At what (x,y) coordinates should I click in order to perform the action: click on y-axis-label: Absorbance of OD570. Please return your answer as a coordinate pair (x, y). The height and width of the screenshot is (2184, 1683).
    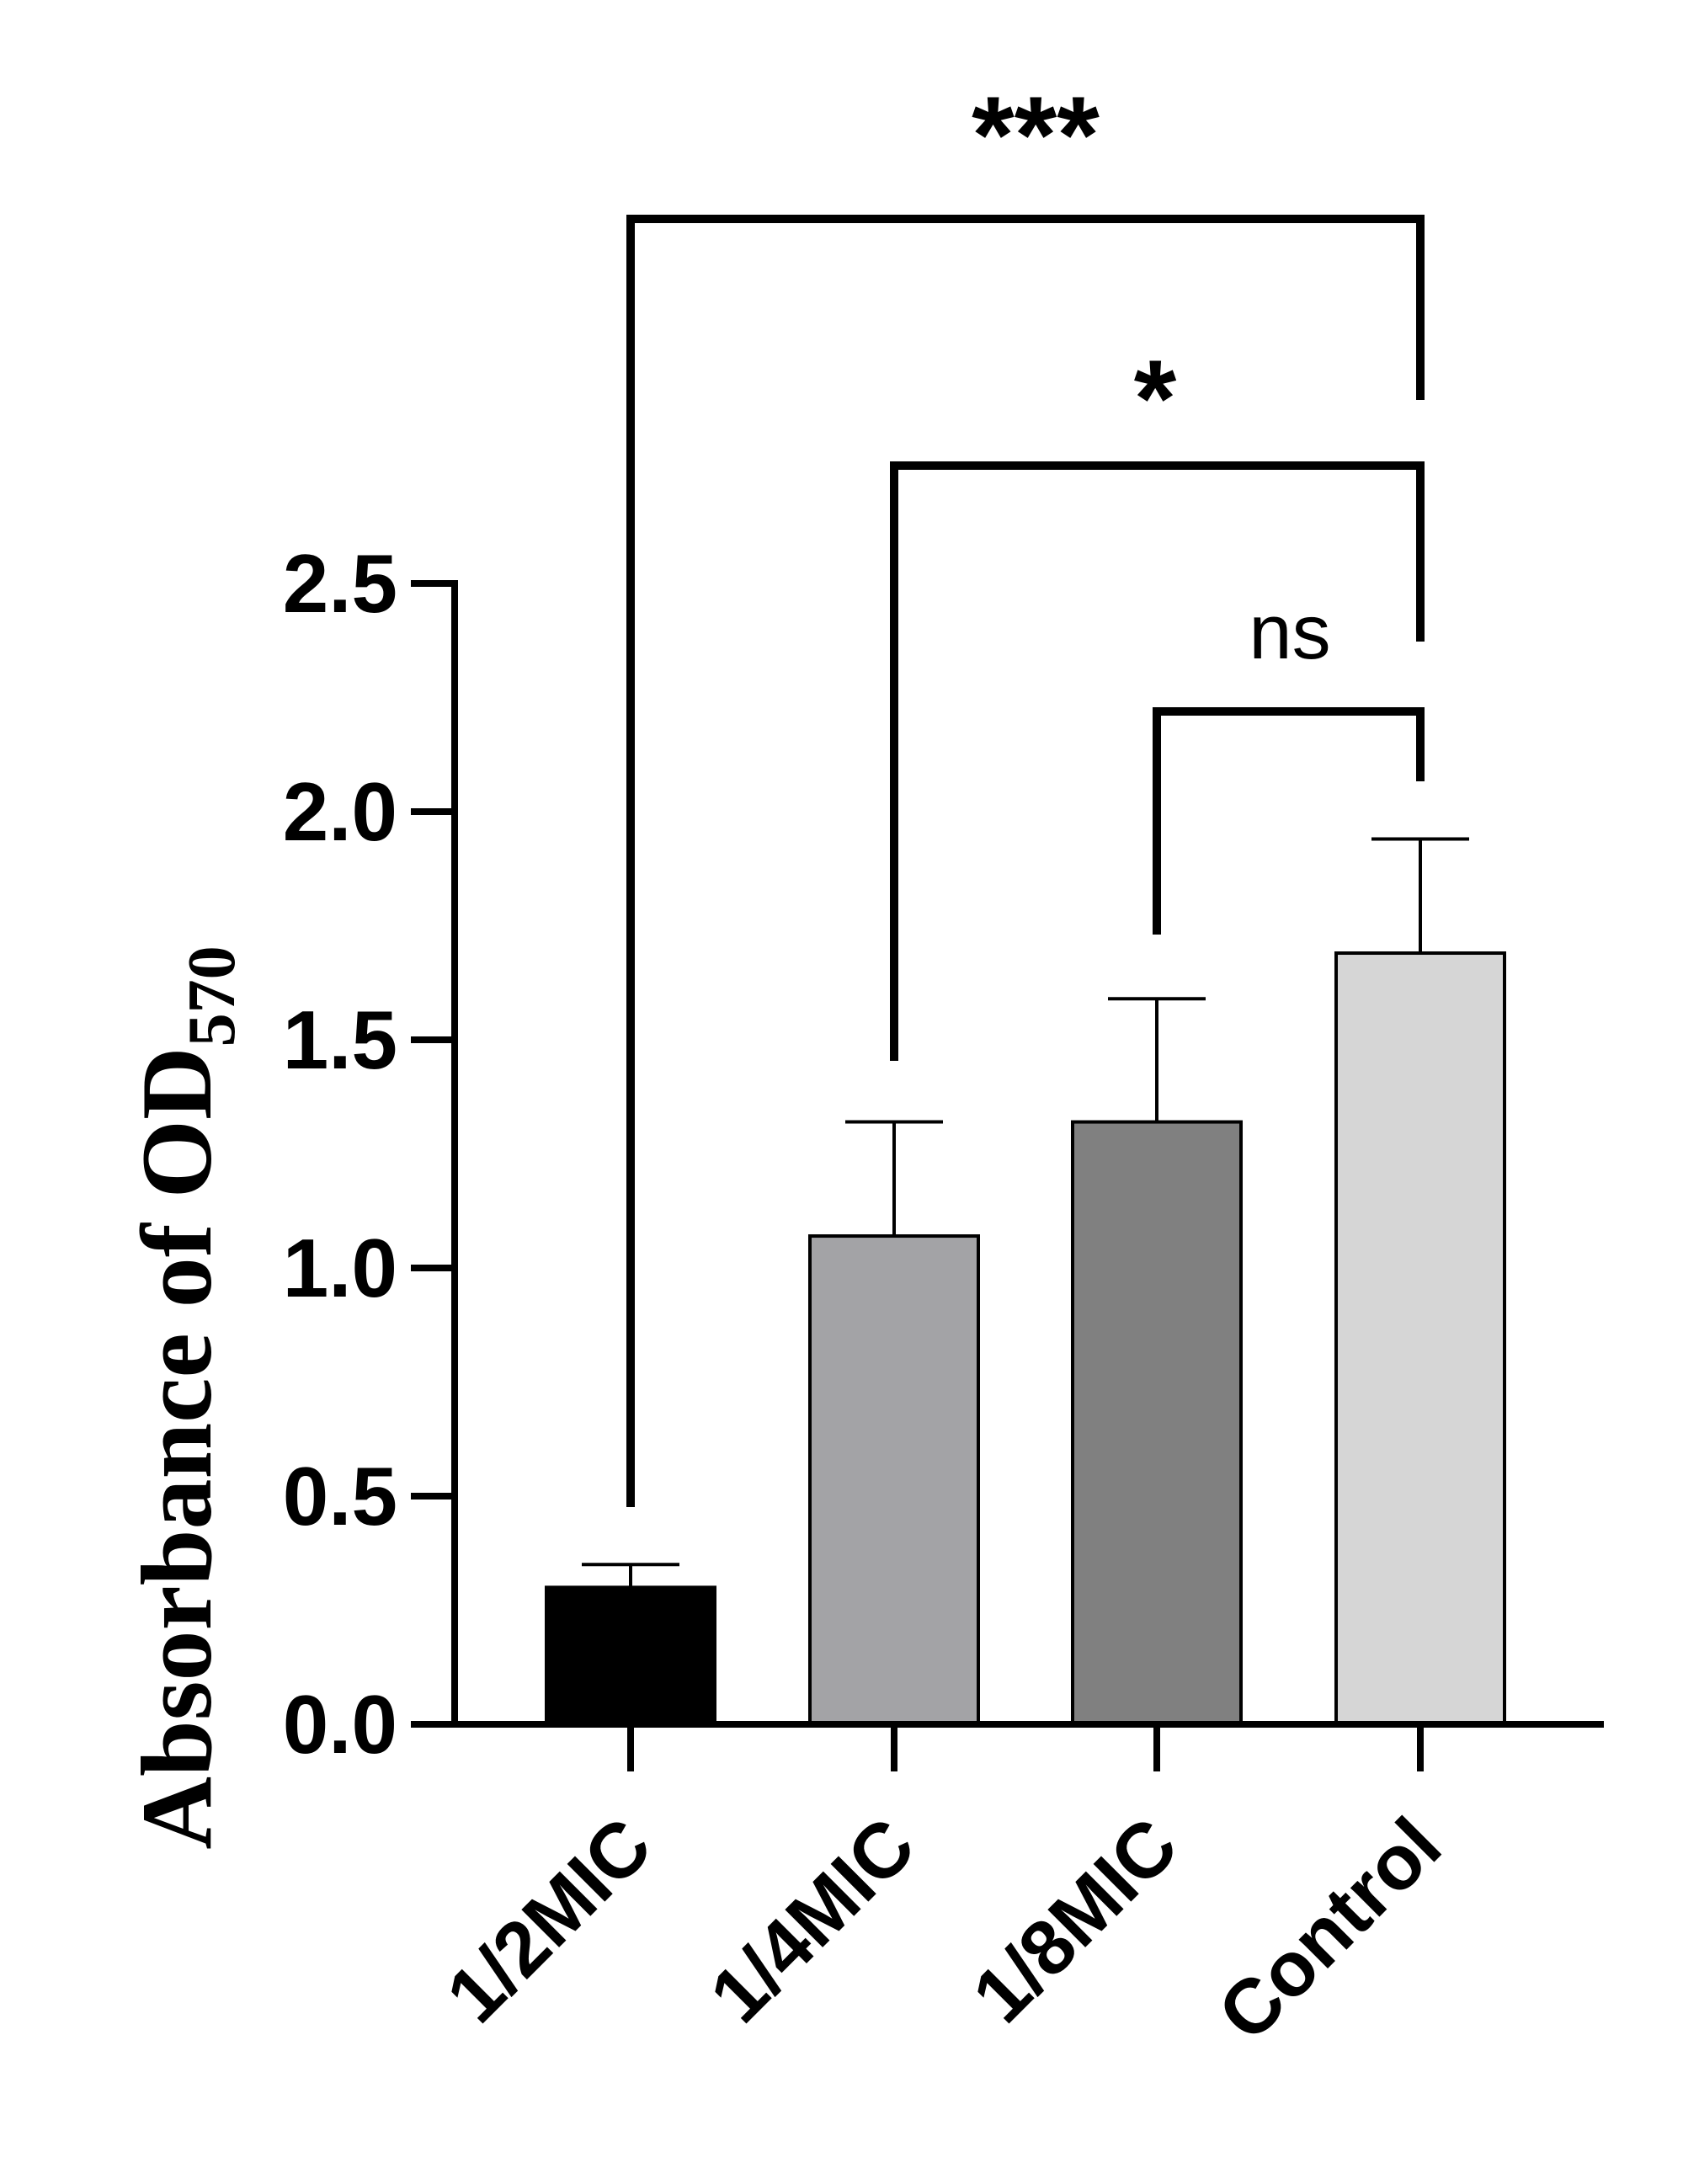
    Looking at the image, I should click on (184, 1397).